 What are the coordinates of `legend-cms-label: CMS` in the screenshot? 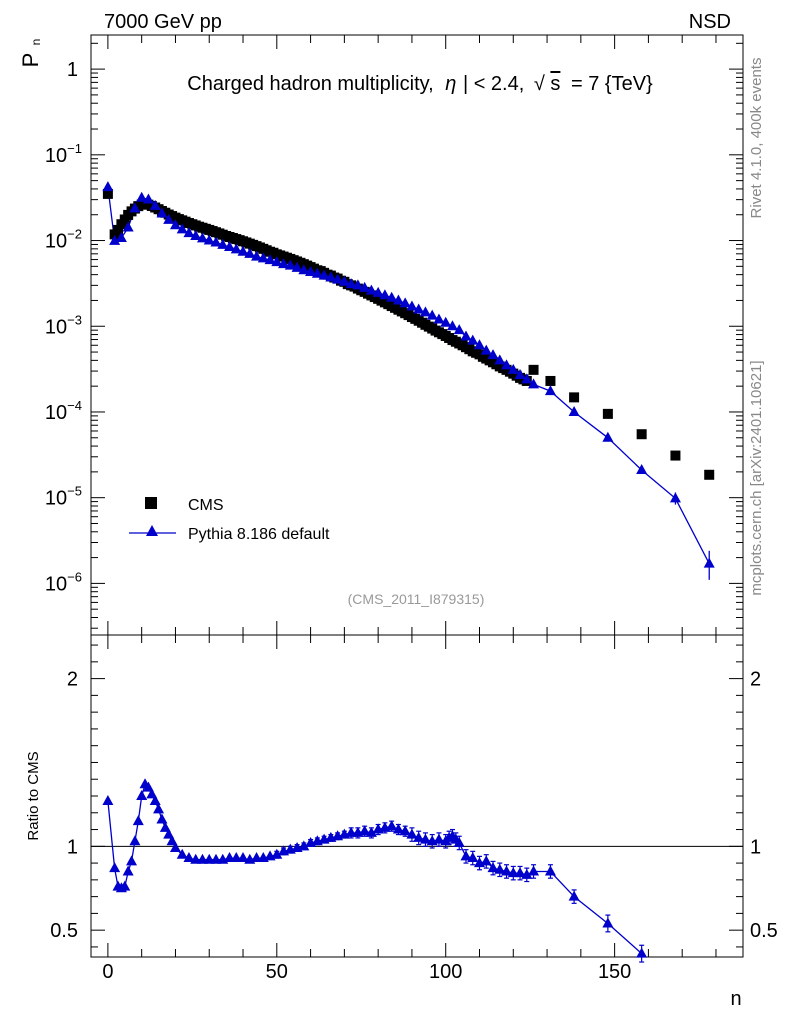 It's located at (206, 505).